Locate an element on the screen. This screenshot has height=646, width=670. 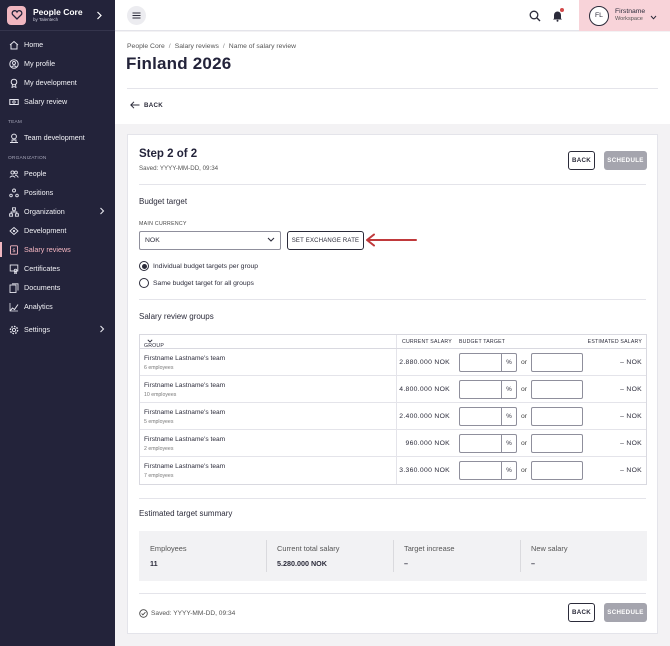
sidebar-item-certificates: Certificates is located at coordinates (57, 268).